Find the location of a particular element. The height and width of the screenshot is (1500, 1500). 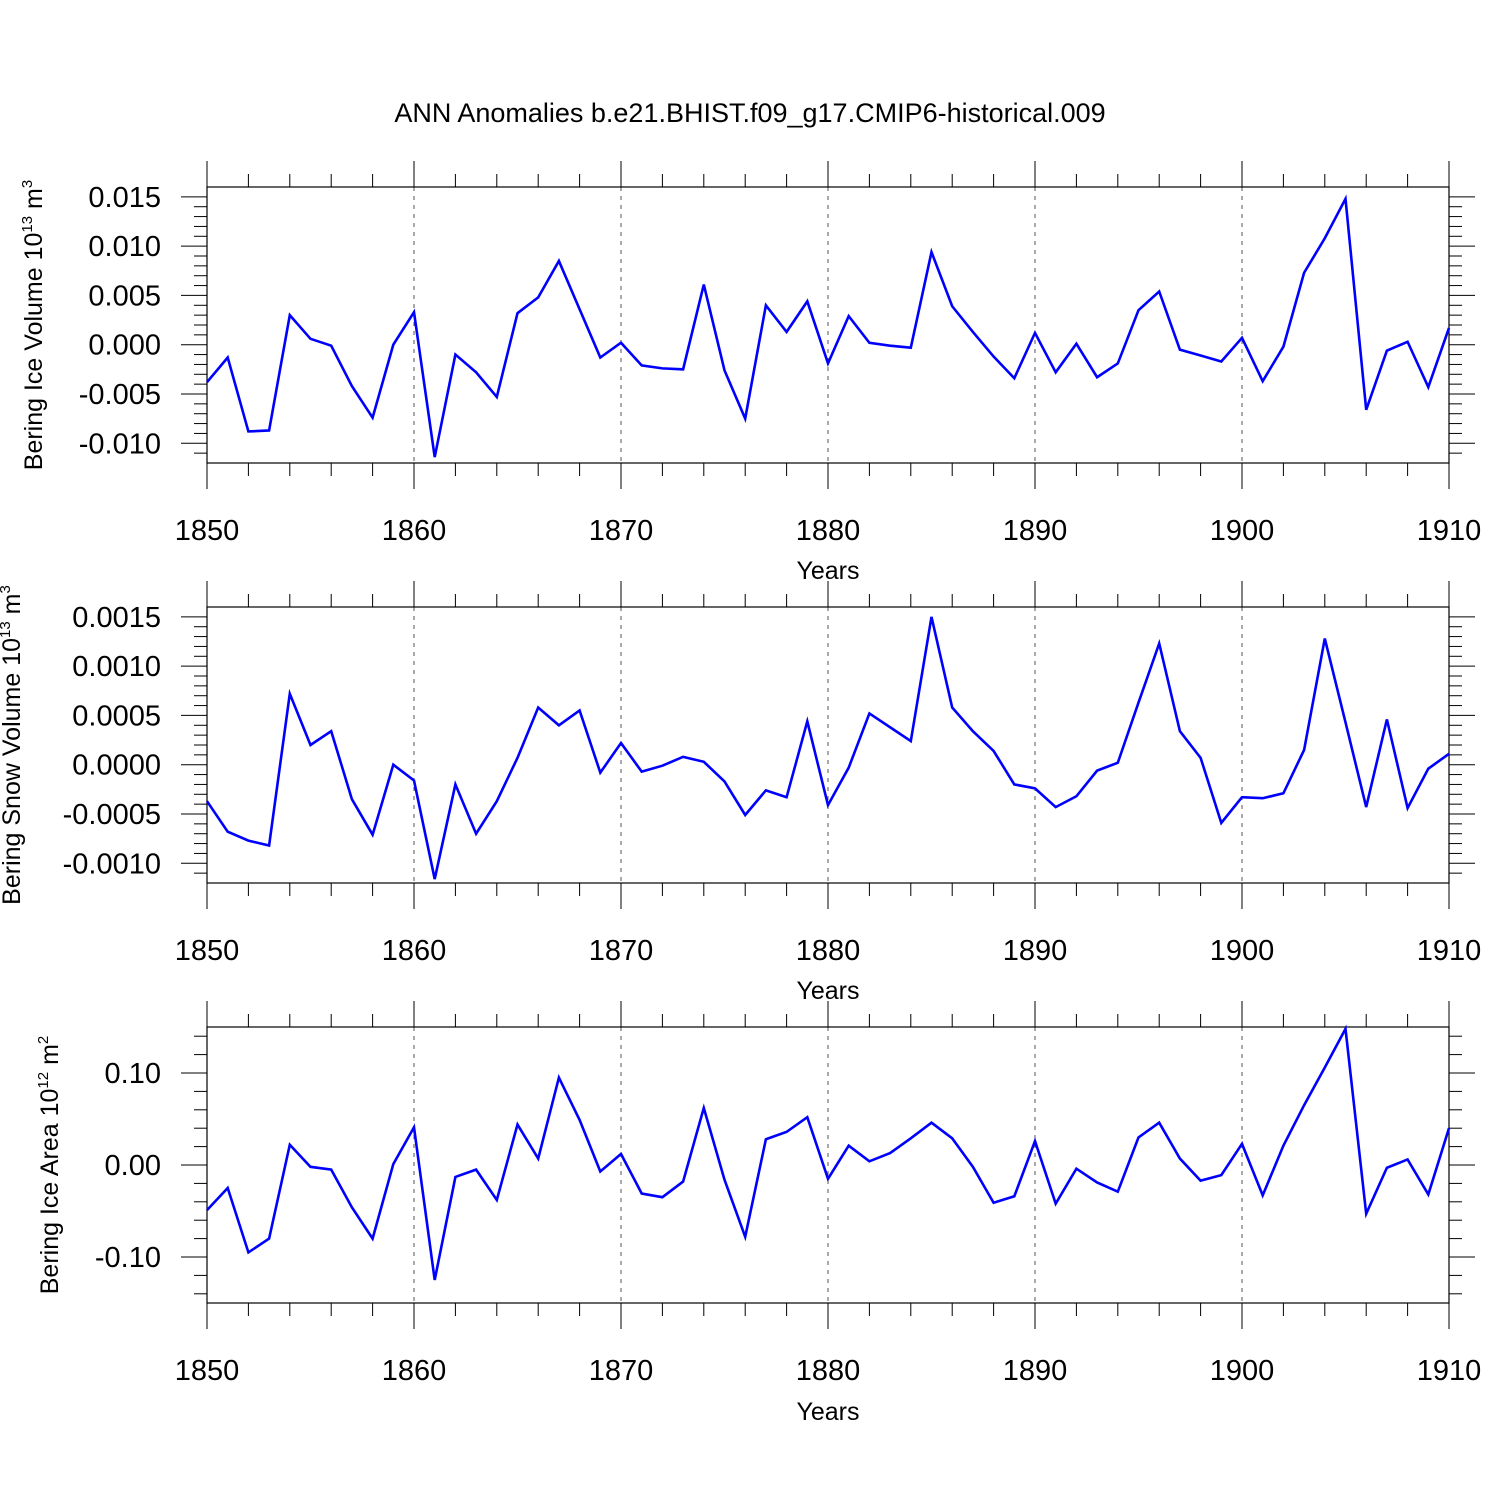

y-tick-label: 0.00 is located at coordinates (133, 1166).